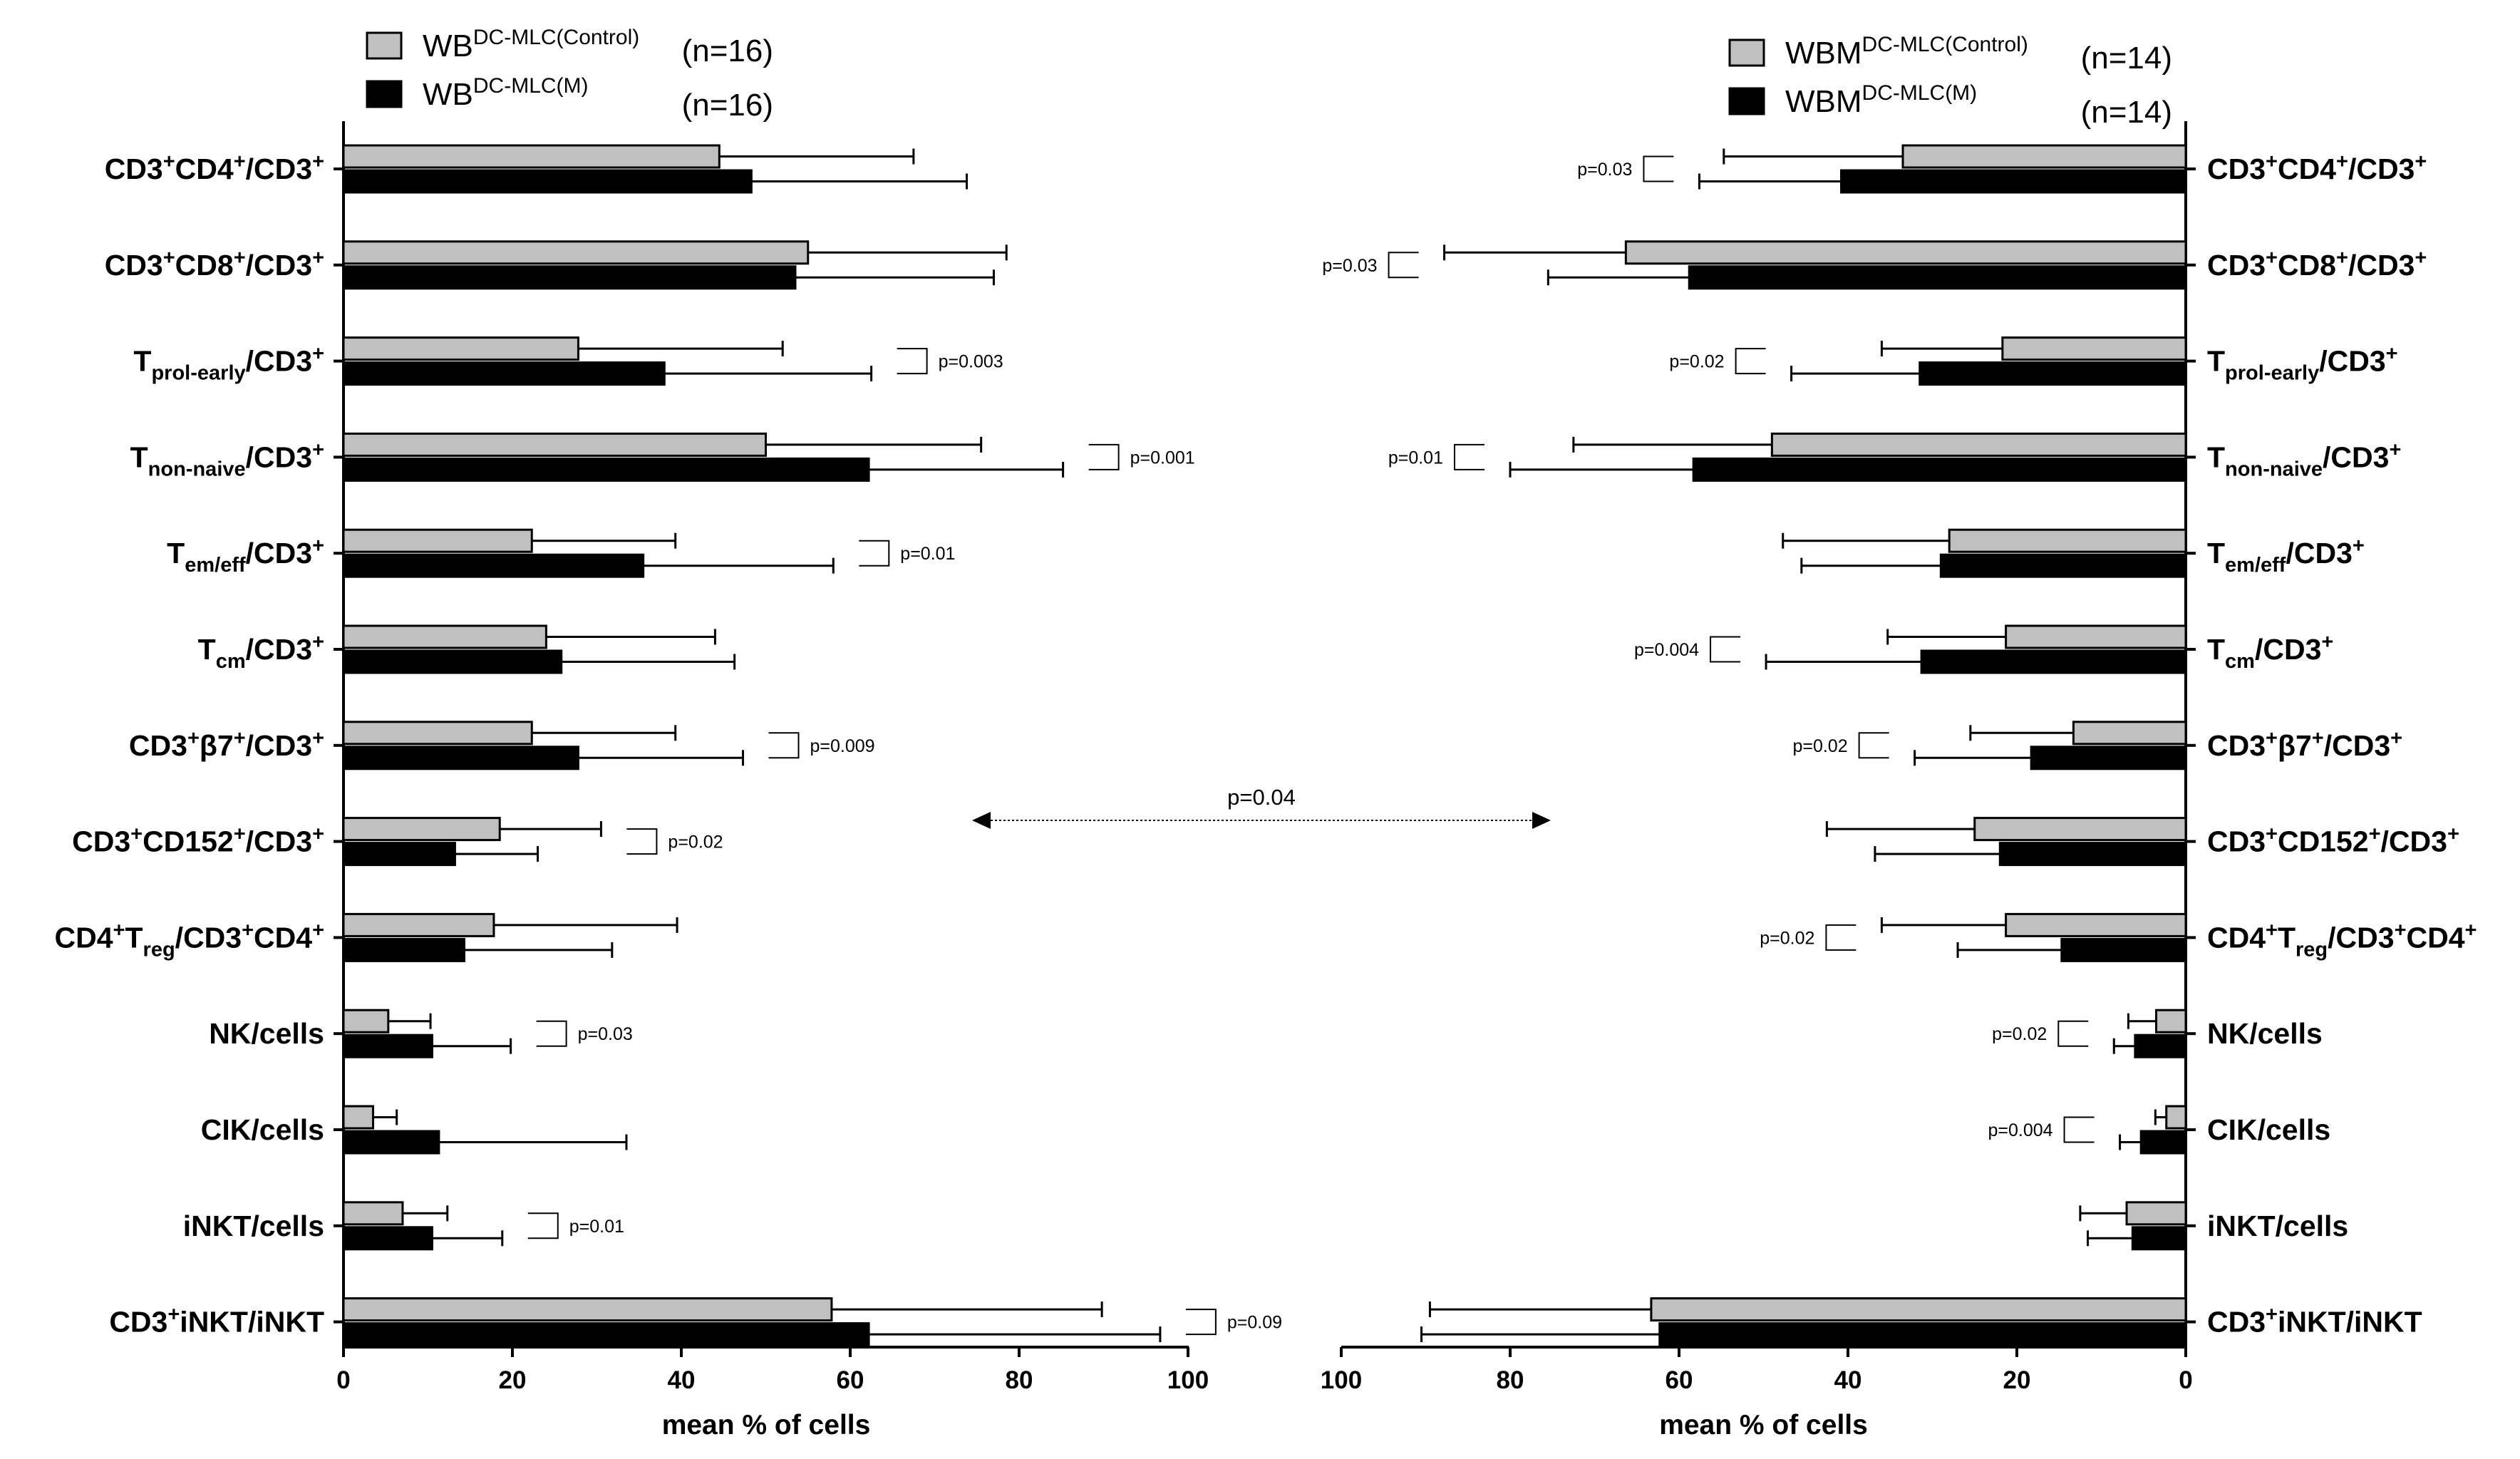  What do you see at coordinates (2017, 1380) in the screenshot?
I see `x-tick-label: 20` at bounding box center [2017, 1380].